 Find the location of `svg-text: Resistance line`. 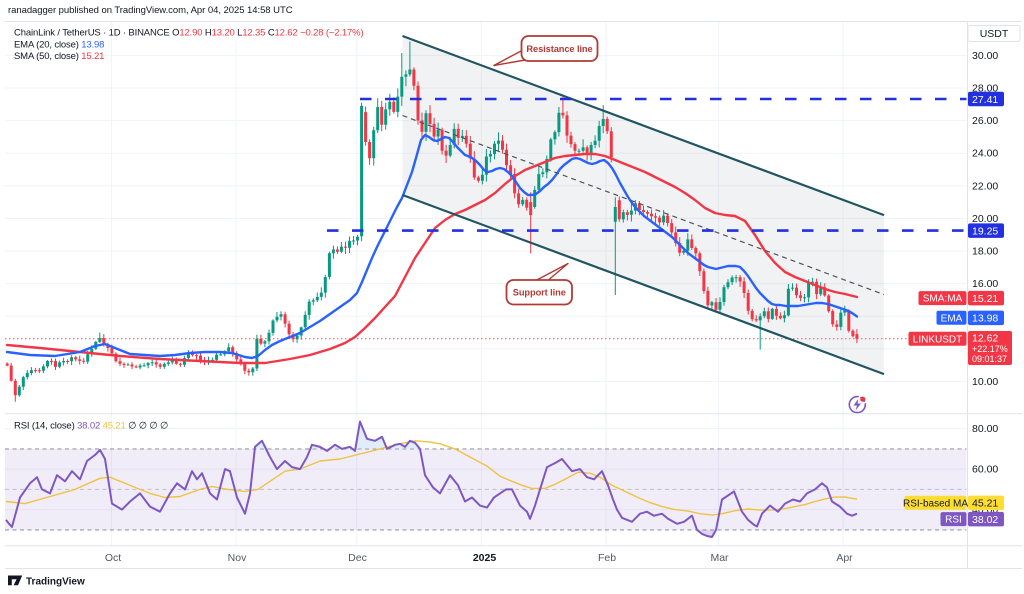

svg-text: Resistance line is located at coordinates (559, 49).